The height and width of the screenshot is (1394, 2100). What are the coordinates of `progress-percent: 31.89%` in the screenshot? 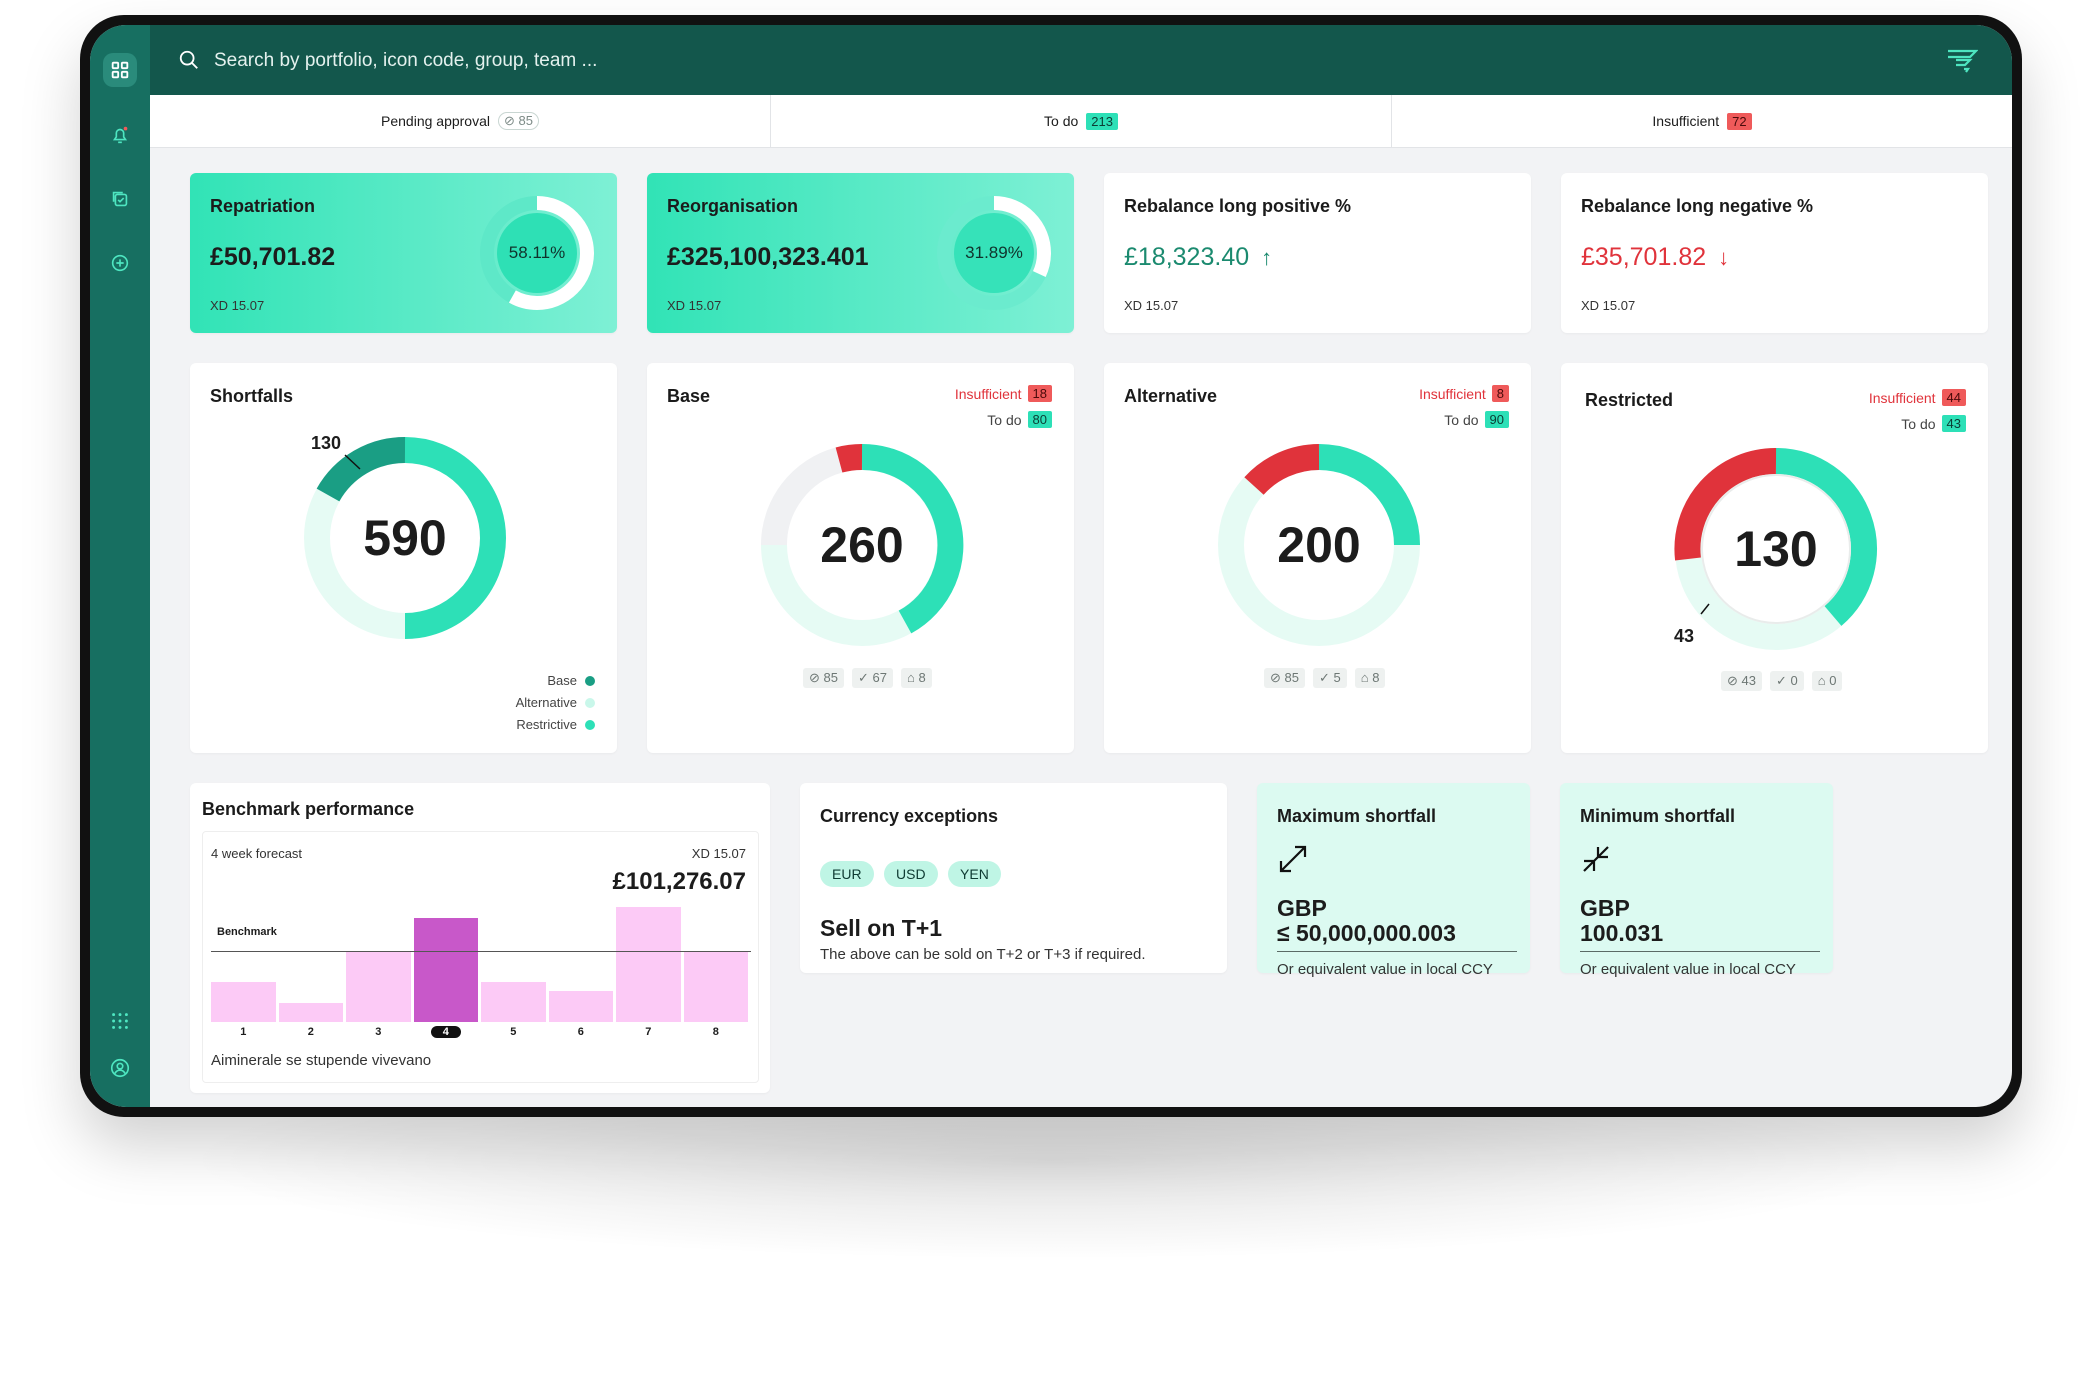 It's located at (994, 252).